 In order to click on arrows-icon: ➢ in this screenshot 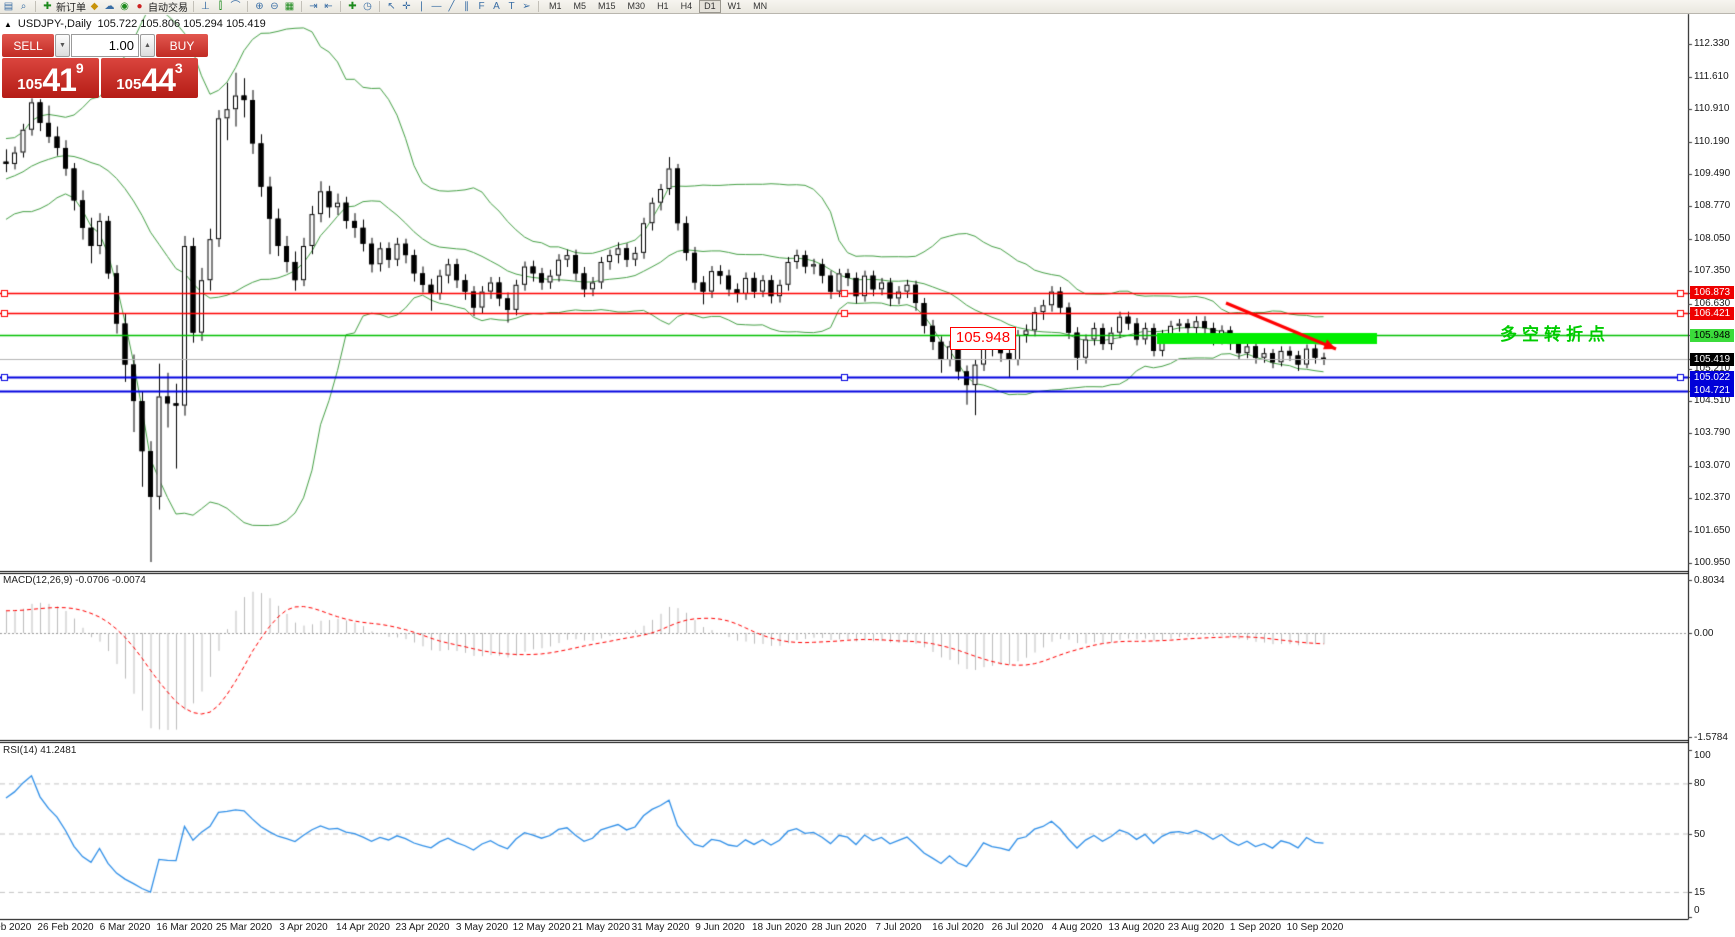, I will do `click(526, 6)`.